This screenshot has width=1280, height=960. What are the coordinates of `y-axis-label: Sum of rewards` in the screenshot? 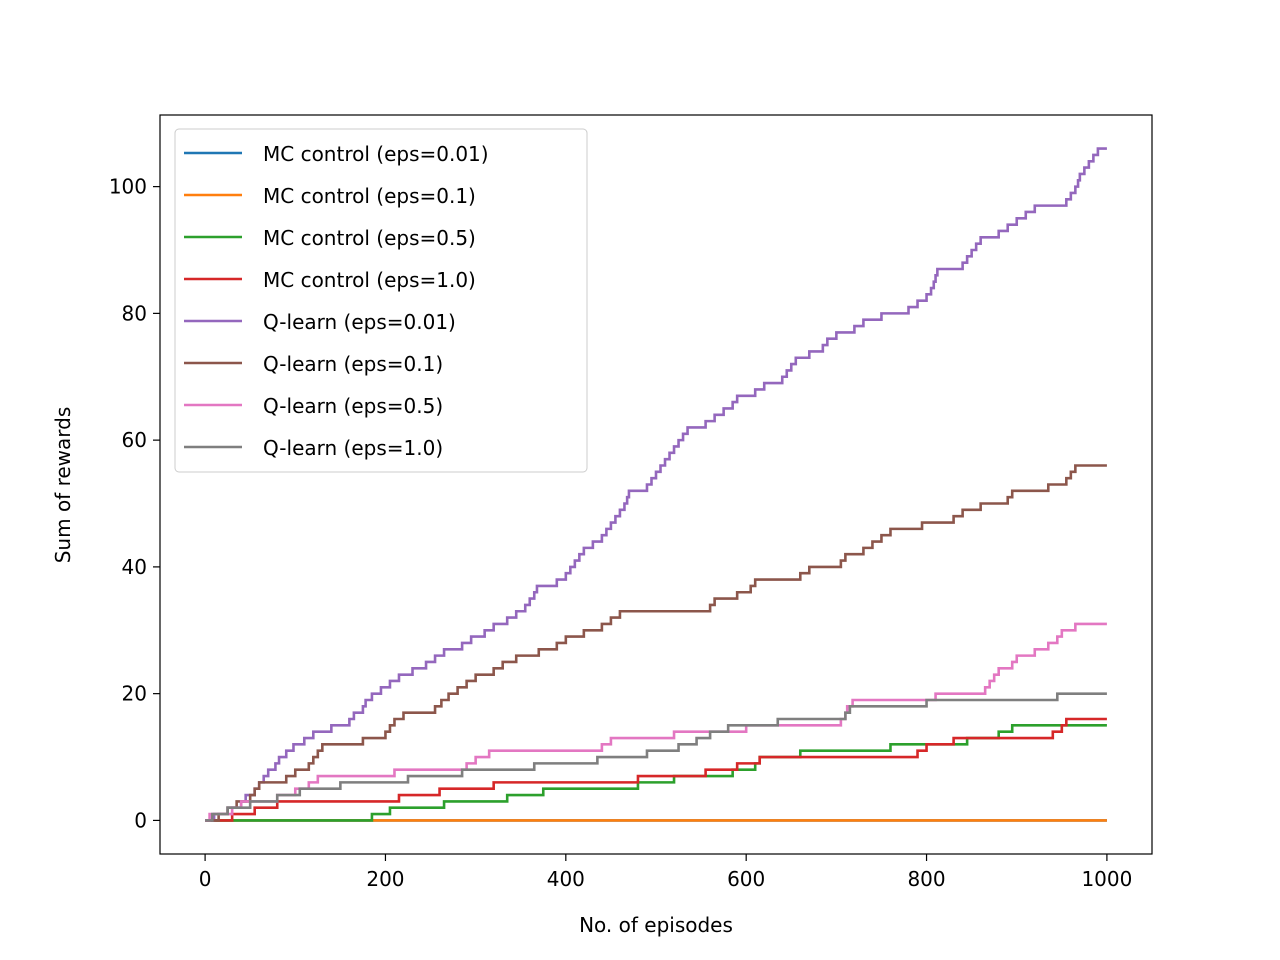 It's located at (63, 485).